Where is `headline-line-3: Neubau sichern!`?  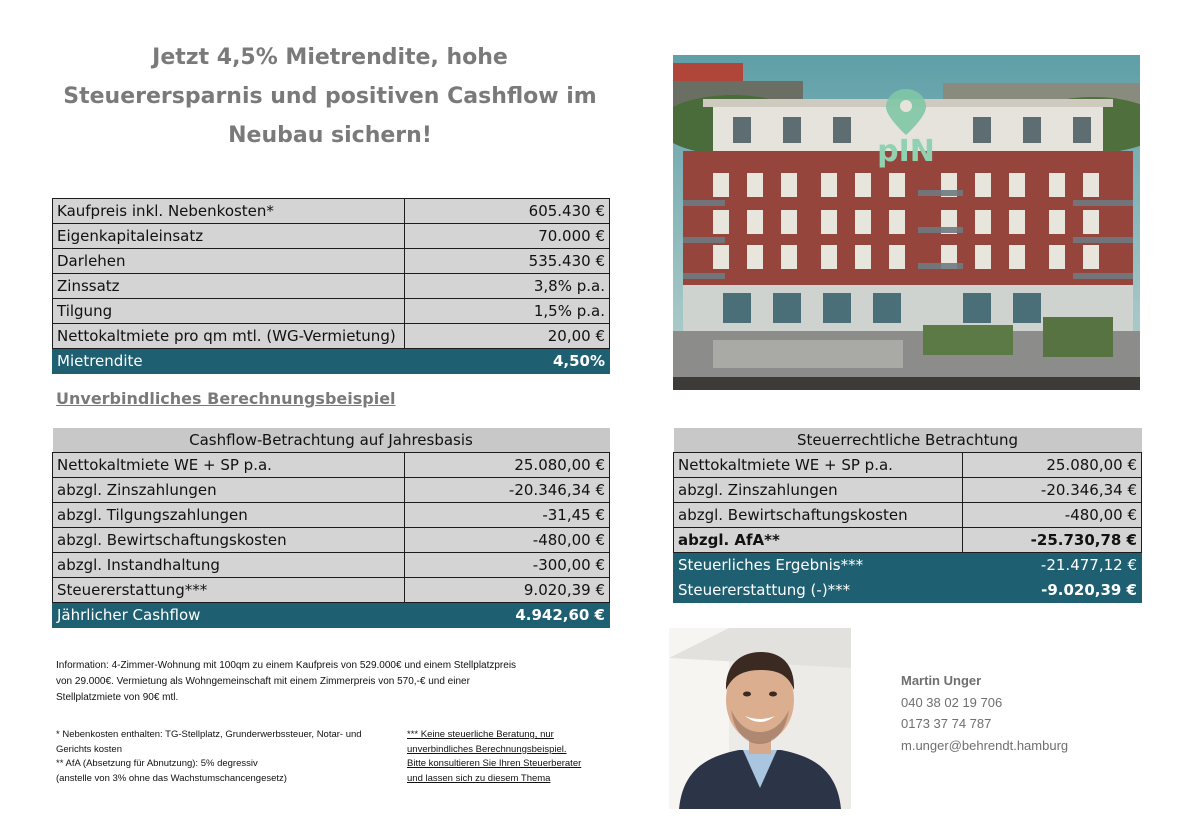 headline-line-3: Neubau sichern! is located at coordinates (330, 135).